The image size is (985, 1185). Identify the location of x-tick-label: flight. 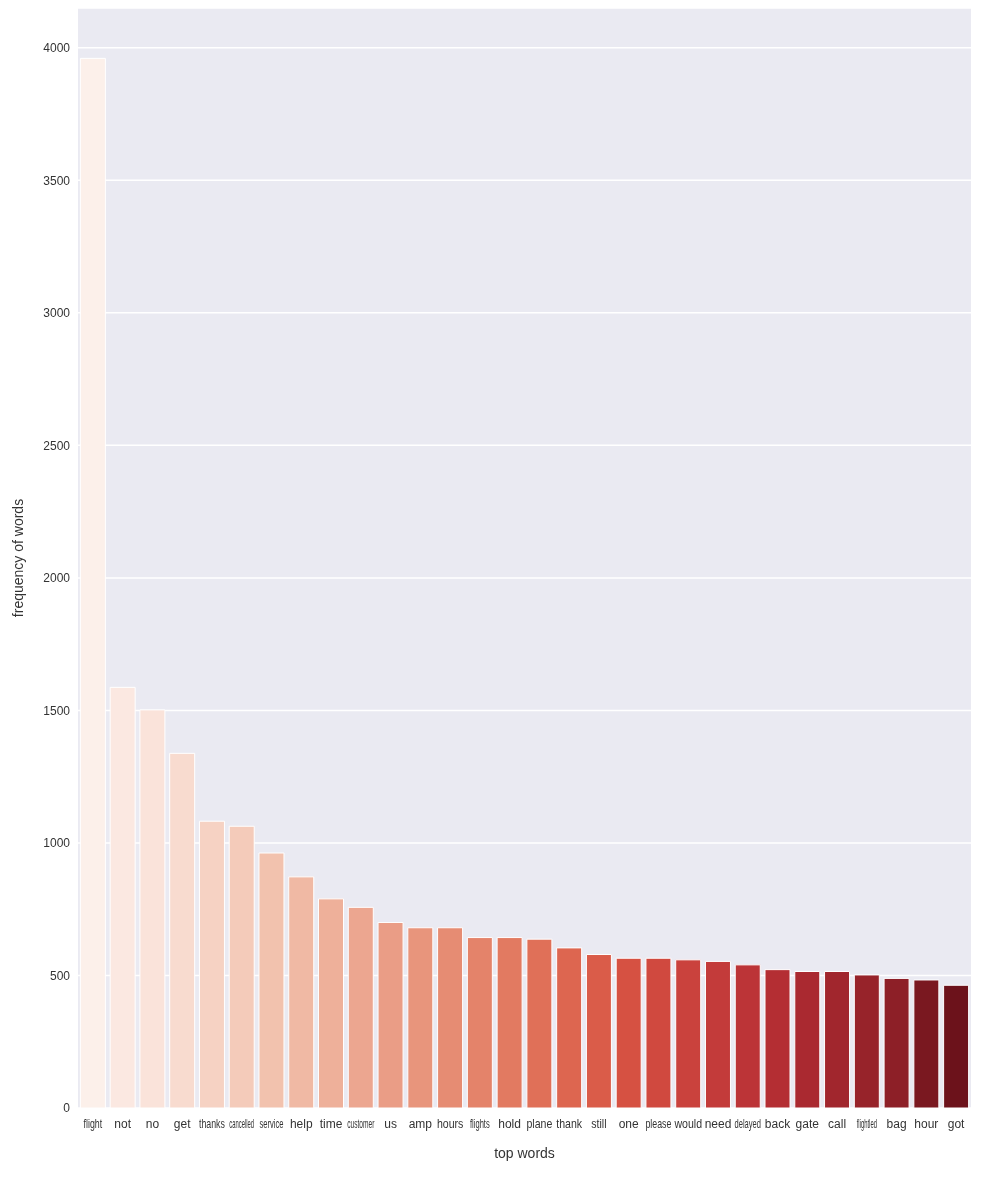
(93, 1123).